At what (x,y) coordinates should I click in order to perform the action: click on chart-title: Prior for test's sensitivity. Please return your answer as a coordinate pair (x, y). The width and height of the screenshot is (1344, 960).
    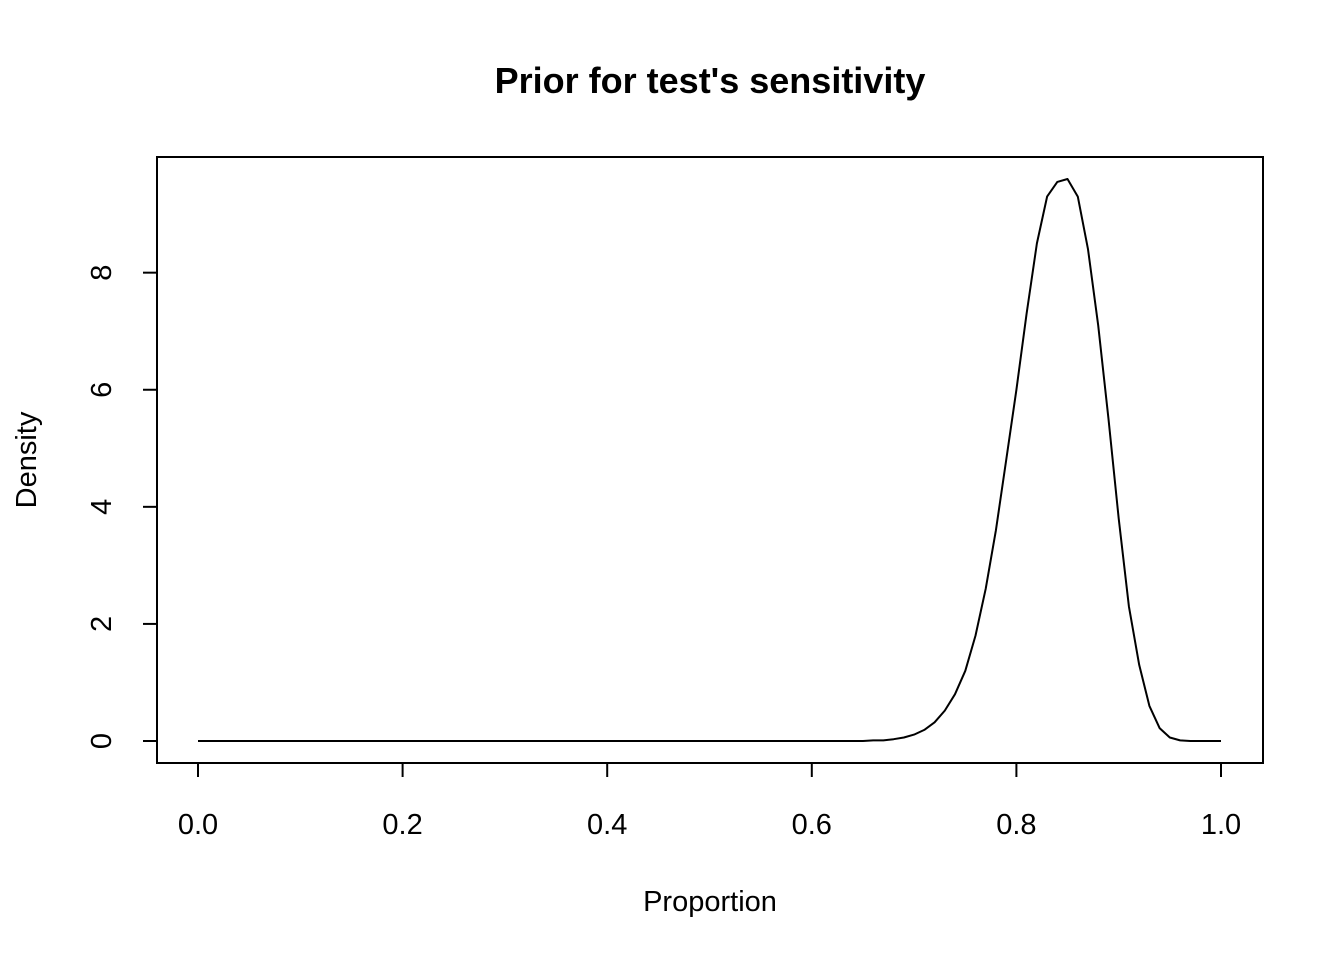
    Looking at the image, I should click on (710, 80).